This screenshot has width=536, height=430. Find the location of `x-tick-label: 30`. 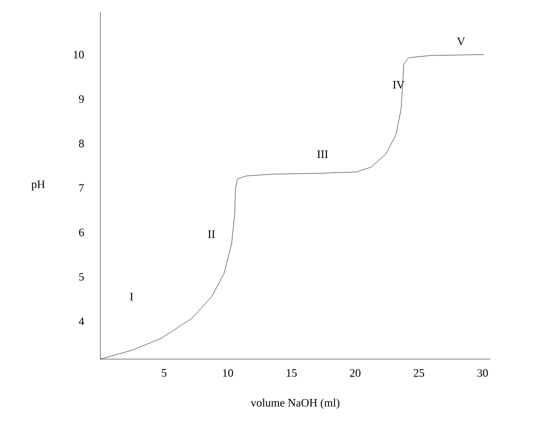

x-tick-label: 30 is located at coordinates (482, 373).